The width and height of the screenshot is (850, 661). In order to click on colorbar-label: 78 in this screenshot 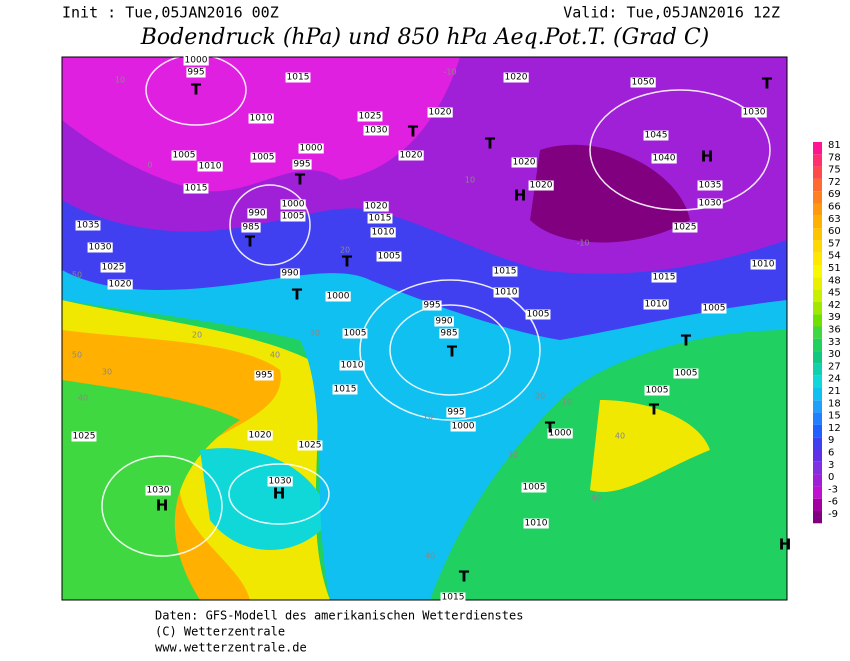, I will do `click(834, 157)`.